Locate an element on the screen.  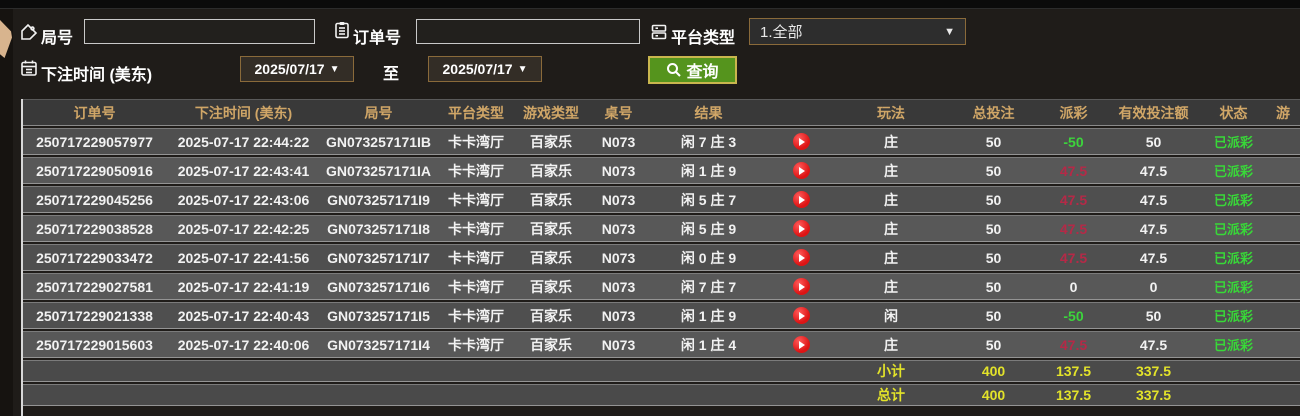
date-to-connector: 至 is located at coordinates (391, 74).